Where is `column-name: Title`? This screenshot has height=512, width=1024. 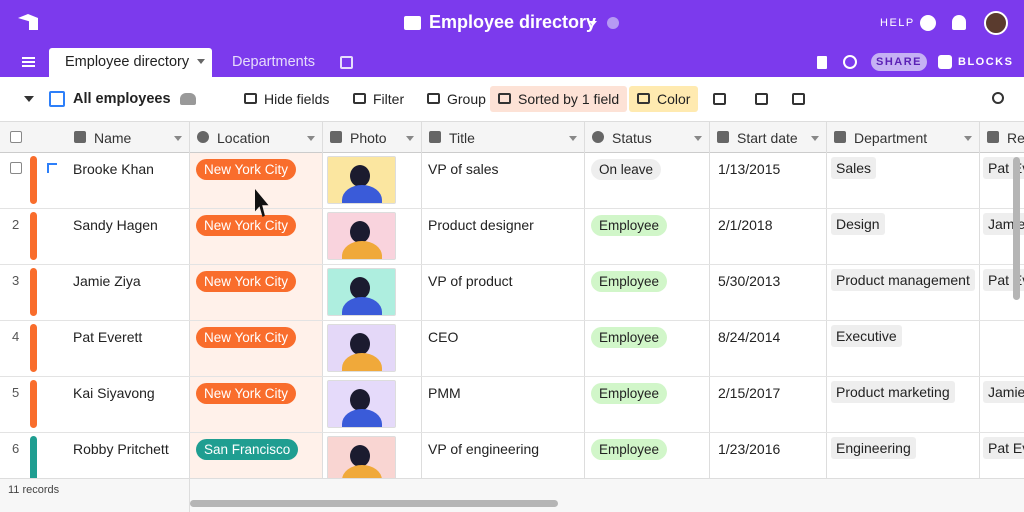
column-name: Title is located at coordinates (462, 138).